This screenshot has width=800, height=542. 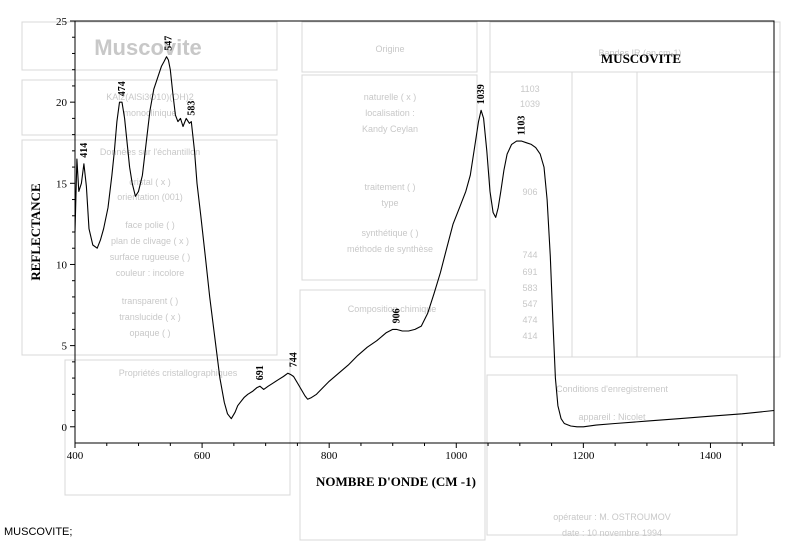 What do you see at coordinates (84, 150) in the screenshot?
I see `peak-label: 414` at bounding box center [84, 150].